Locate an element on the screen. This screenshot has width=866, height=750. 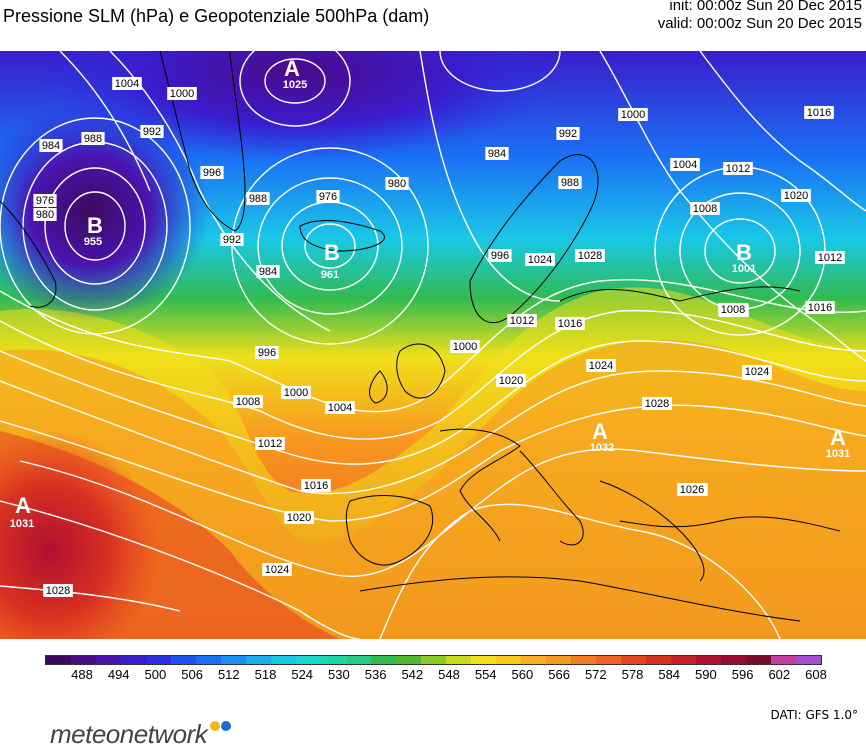
low-core-north is located at coordinates (300, 106).